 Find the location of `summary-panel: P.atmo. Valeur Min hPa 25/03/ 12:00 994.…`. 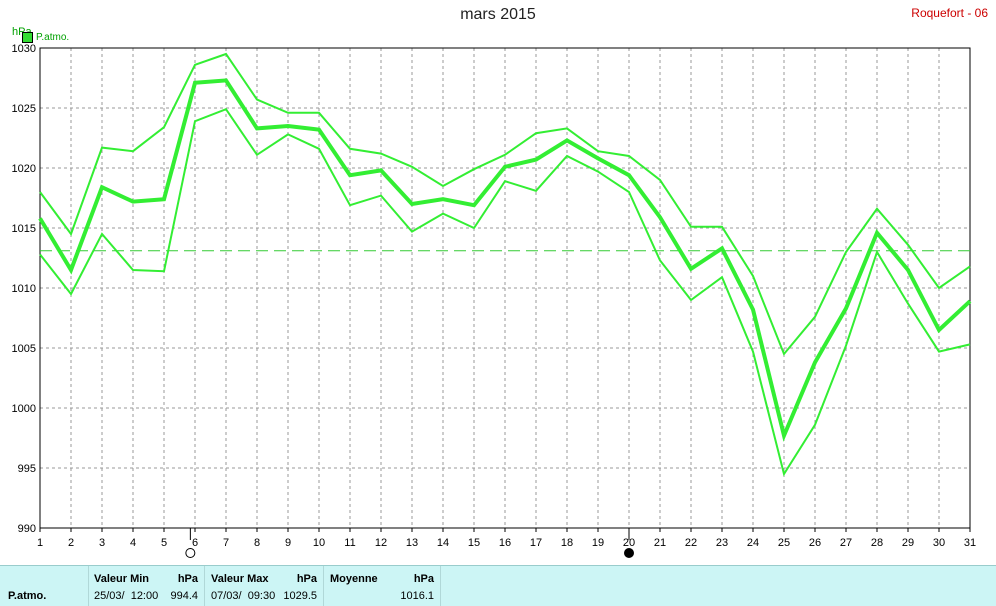

summary-panel: P.atmo. Valeur Min hPa 25/03/ 12:00 994.… is located at coordinates (498, 585).